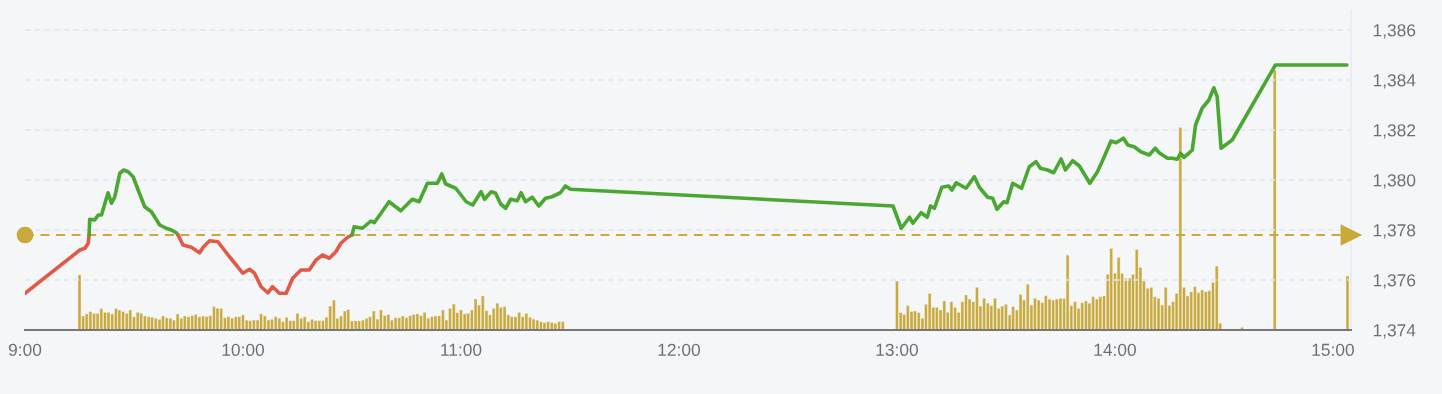  I want to click on y-tick-label: 1,378, so click(1394, 231).